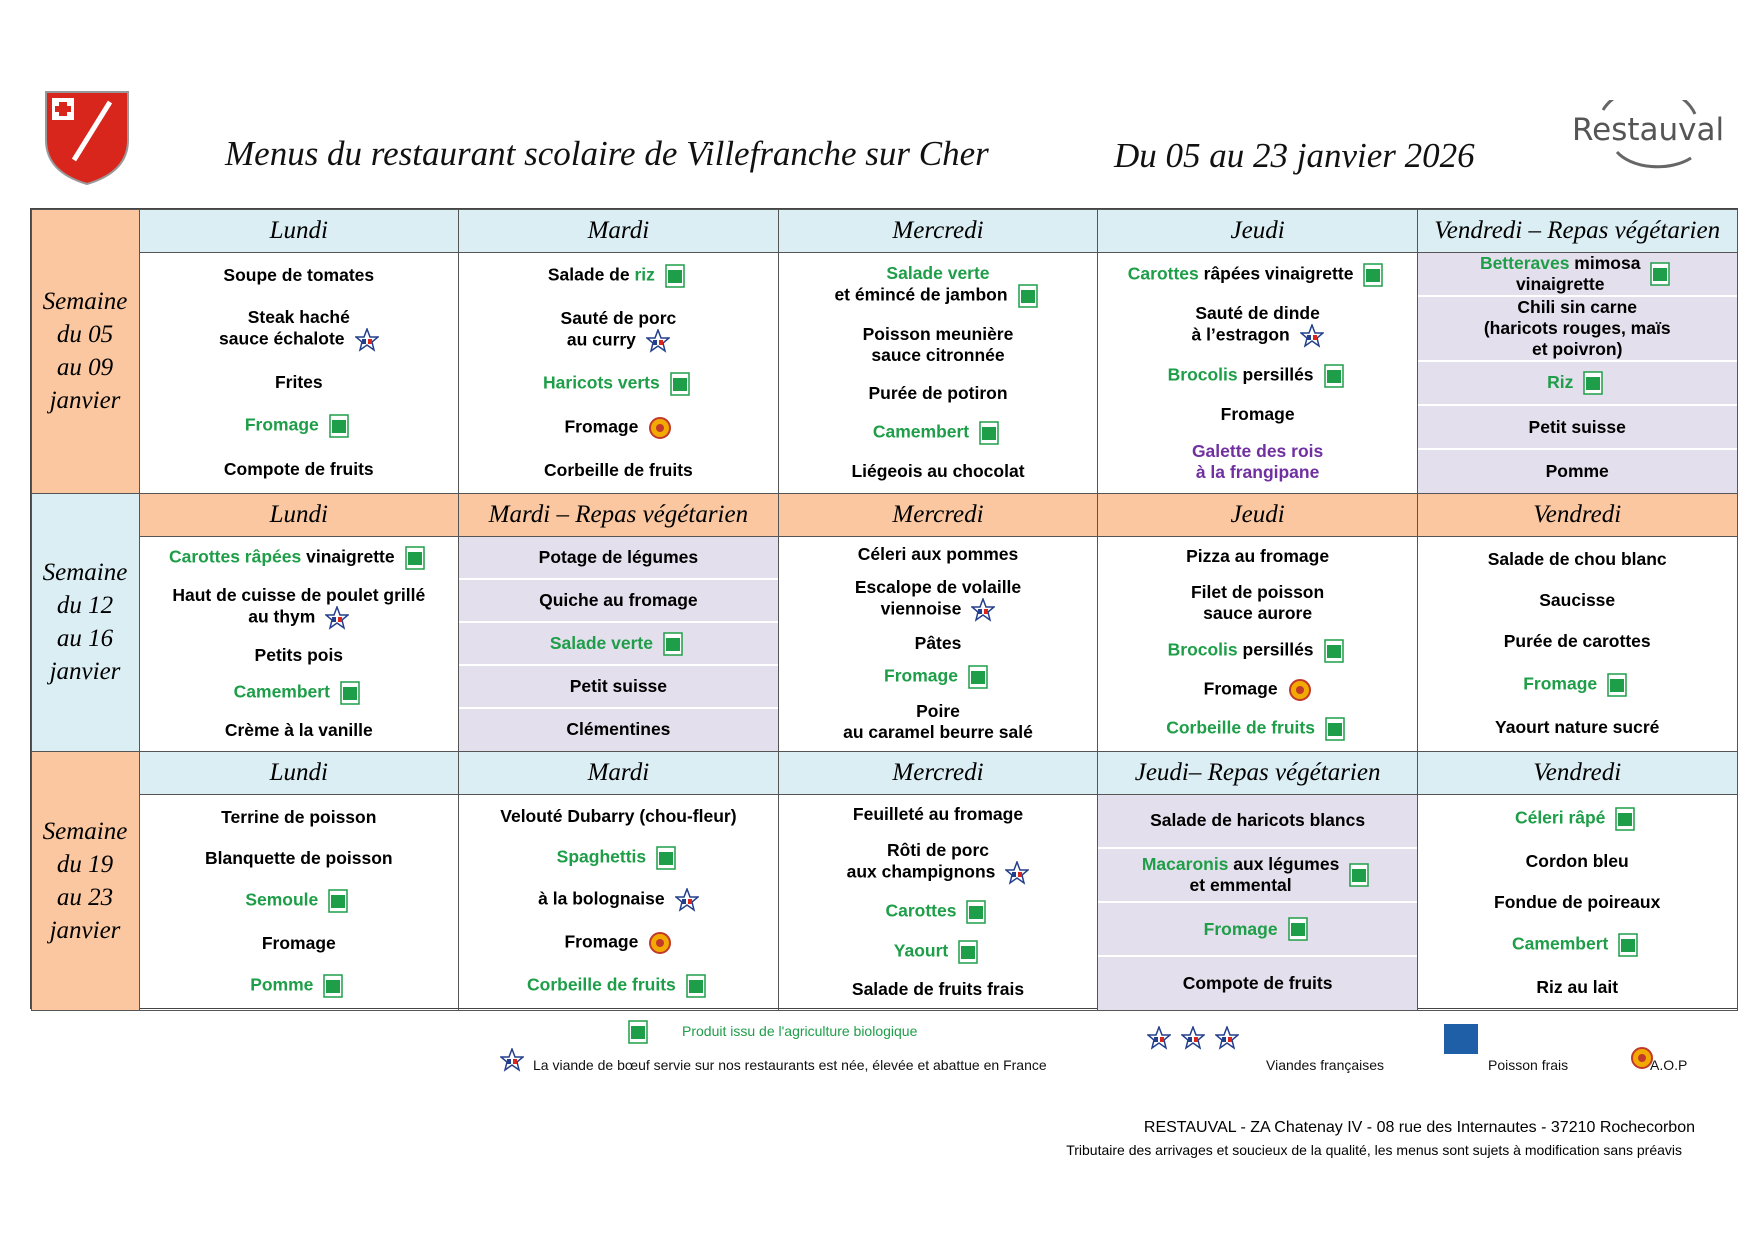 The width and height of the screenshot is (1755, 1241). What do you see at coordinates (1637, 1058) in the screenshot?
I see `legend-aop-icon` at bounding box center [1637, 1058].